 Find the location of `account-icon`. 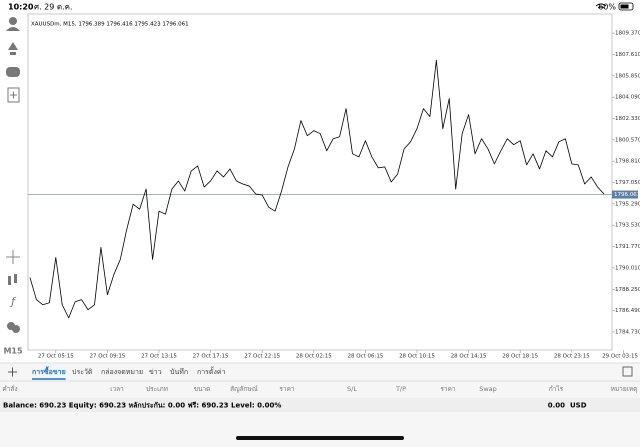

account-icon is located at coordinates (13, 21).